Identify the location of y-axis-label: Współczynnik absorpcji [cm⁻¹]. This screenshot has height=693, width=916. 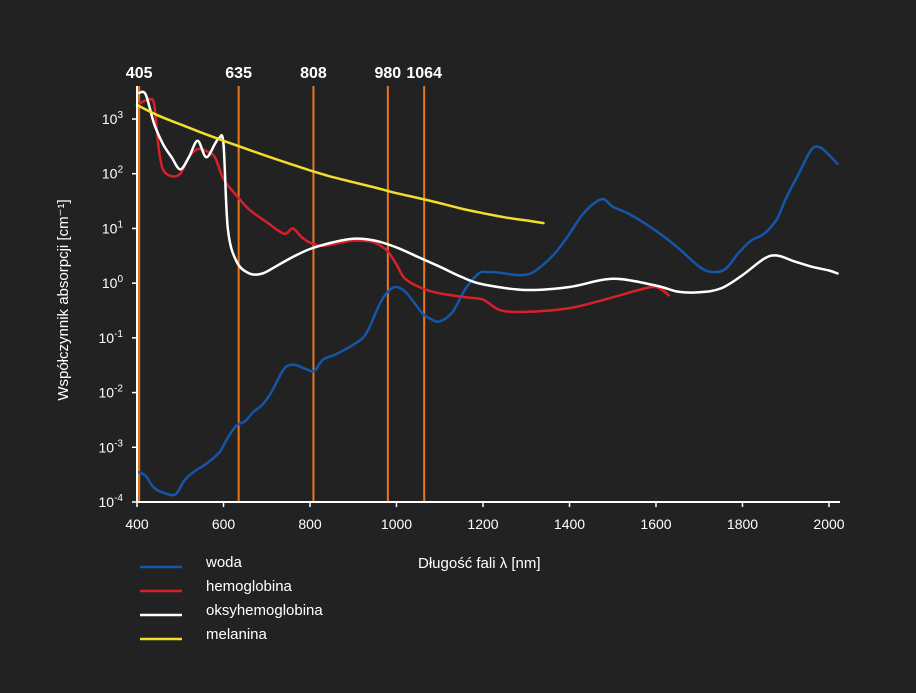
(63, 299).